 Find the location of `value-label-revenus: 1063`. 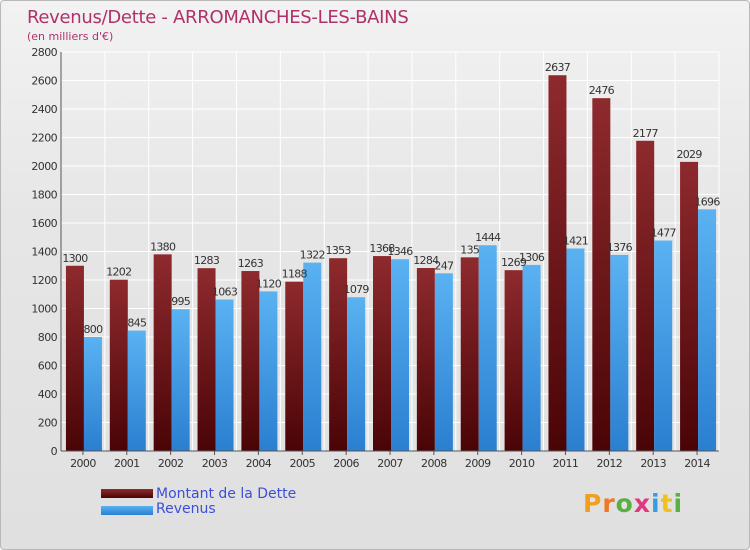

value-label-revenus: 1063 is located at coordinates (225, 292).